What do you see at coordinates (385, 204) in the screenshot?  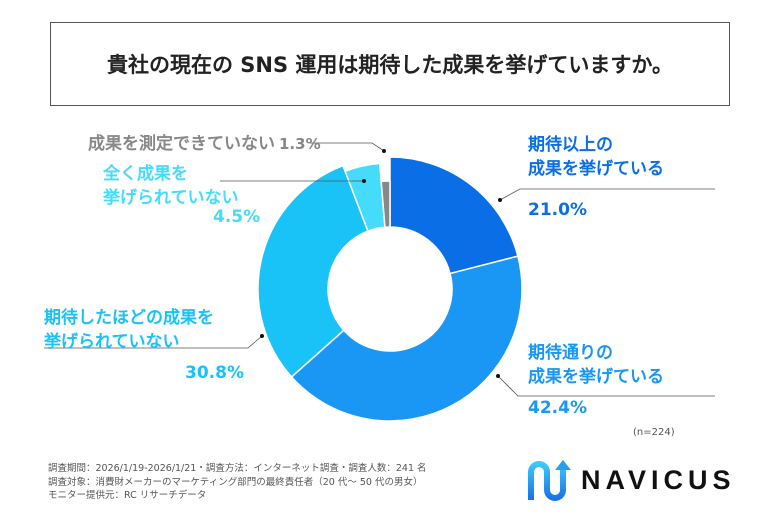 I see `slice-not-measured` at bounding box center [385, 204].